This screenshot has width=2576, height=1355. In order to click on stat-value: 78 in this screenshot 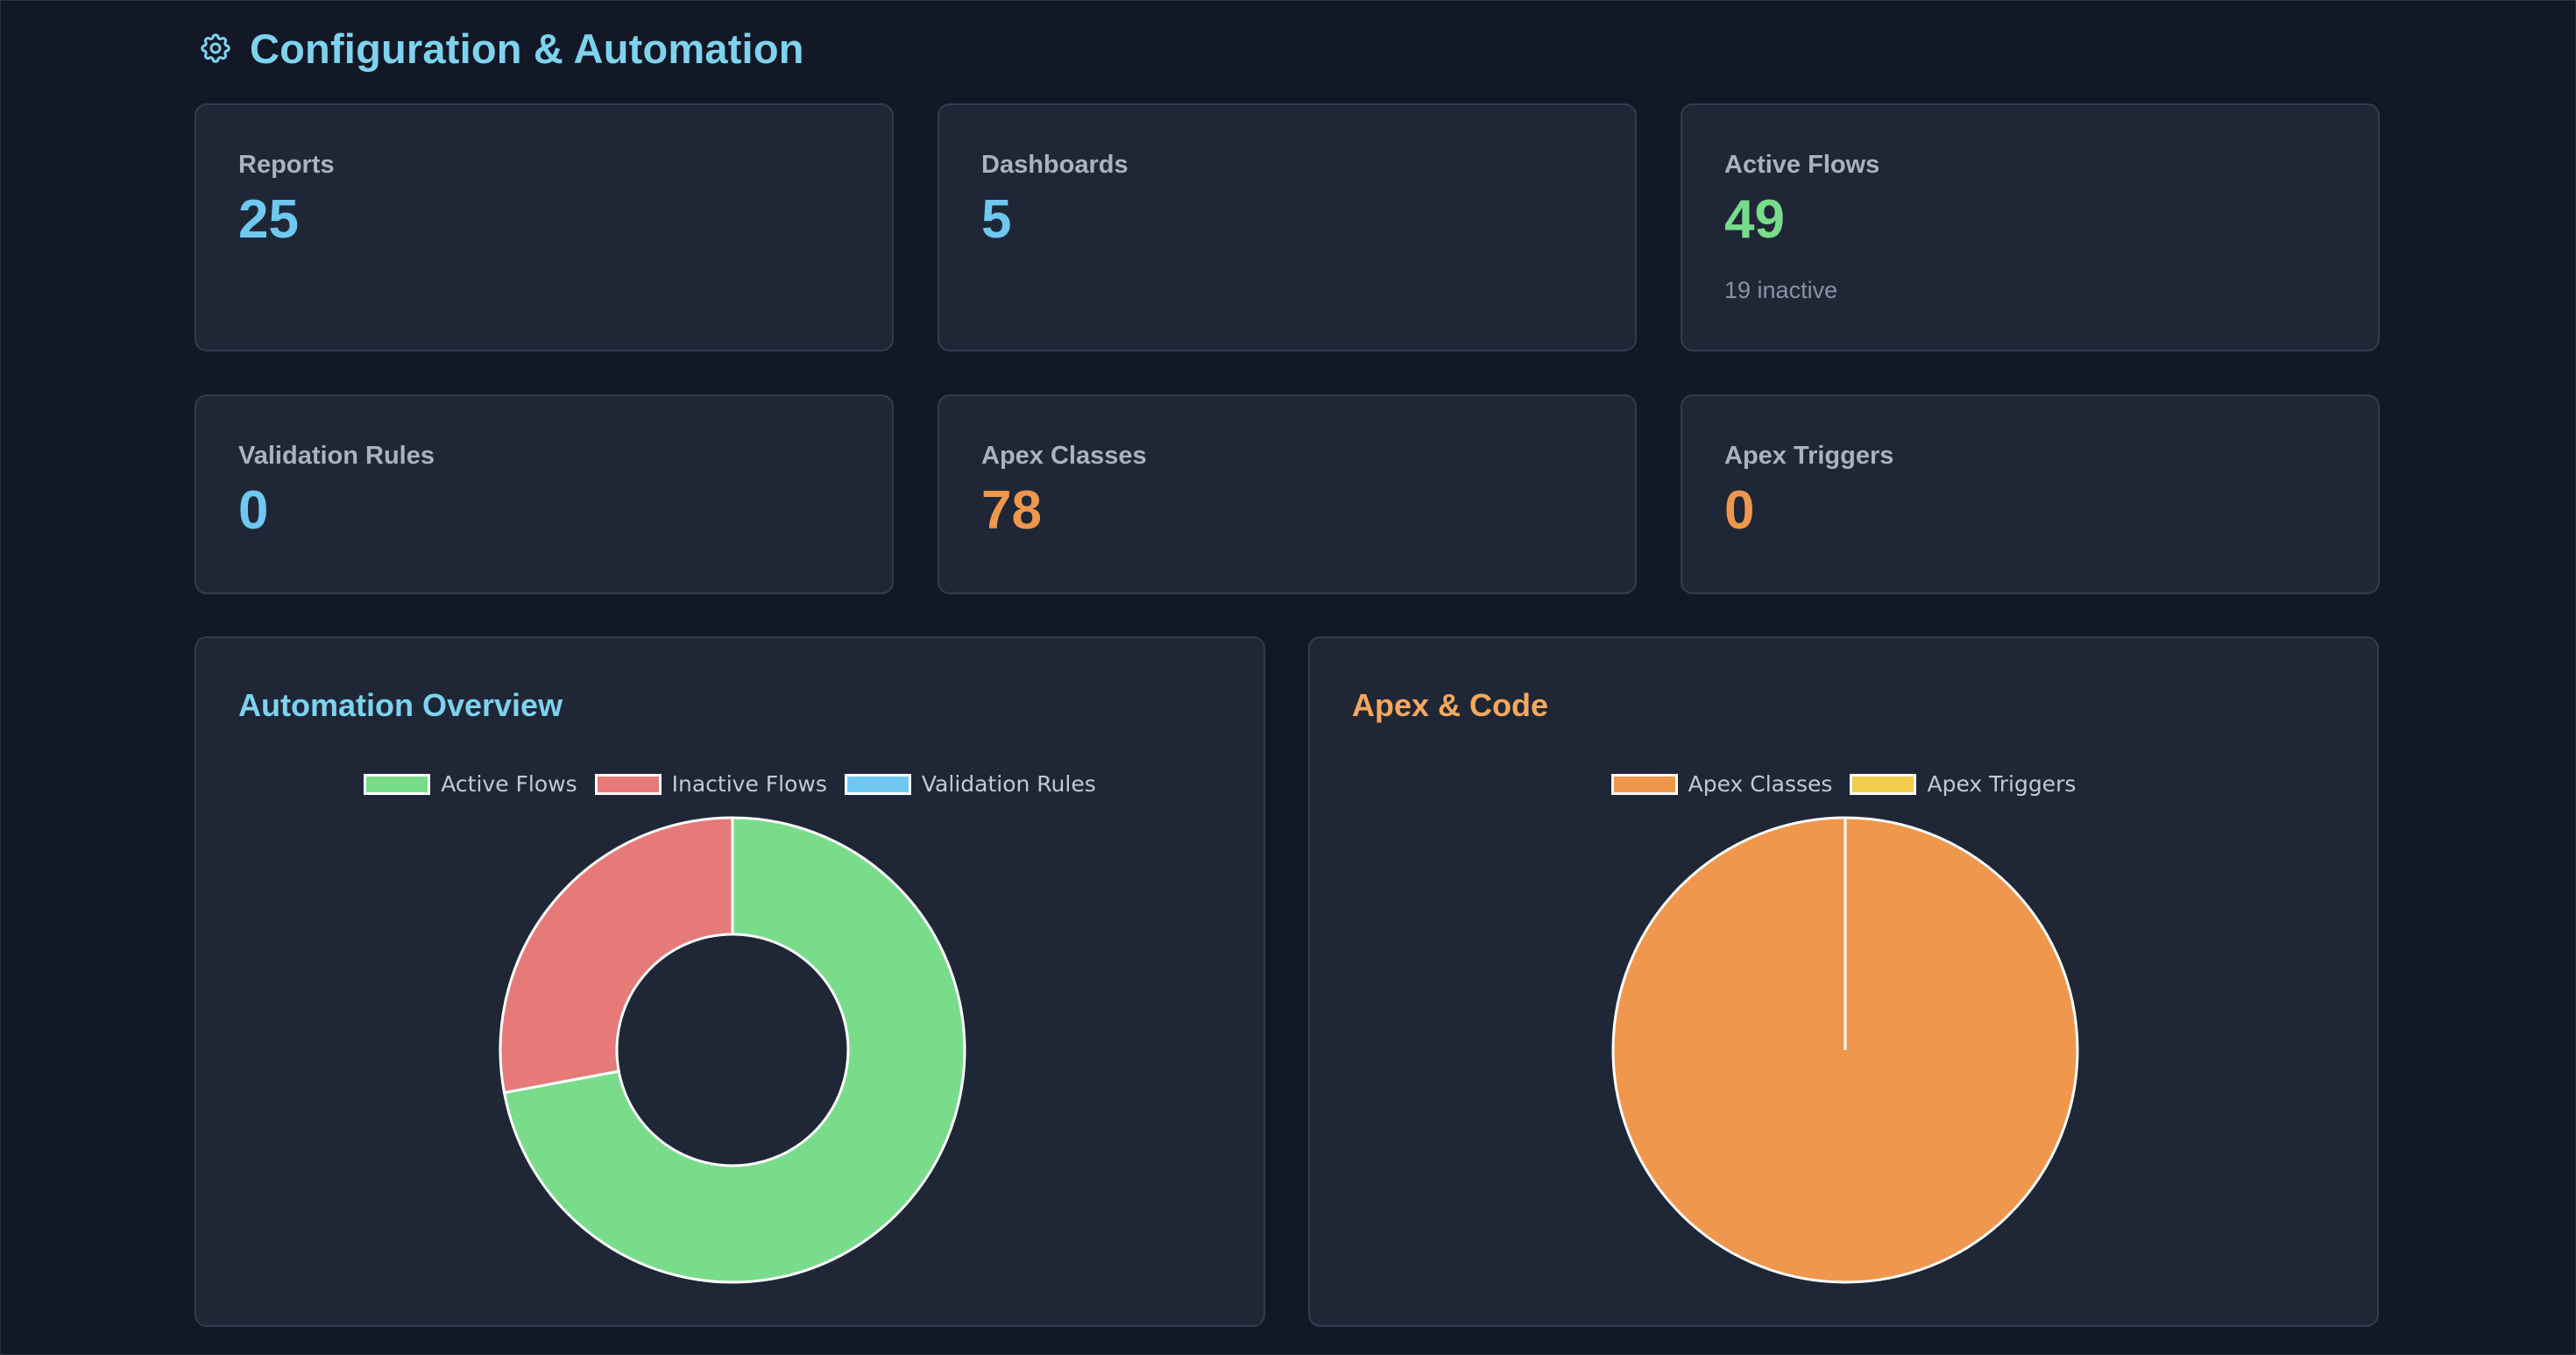, I will do `click(1011, 511)`.